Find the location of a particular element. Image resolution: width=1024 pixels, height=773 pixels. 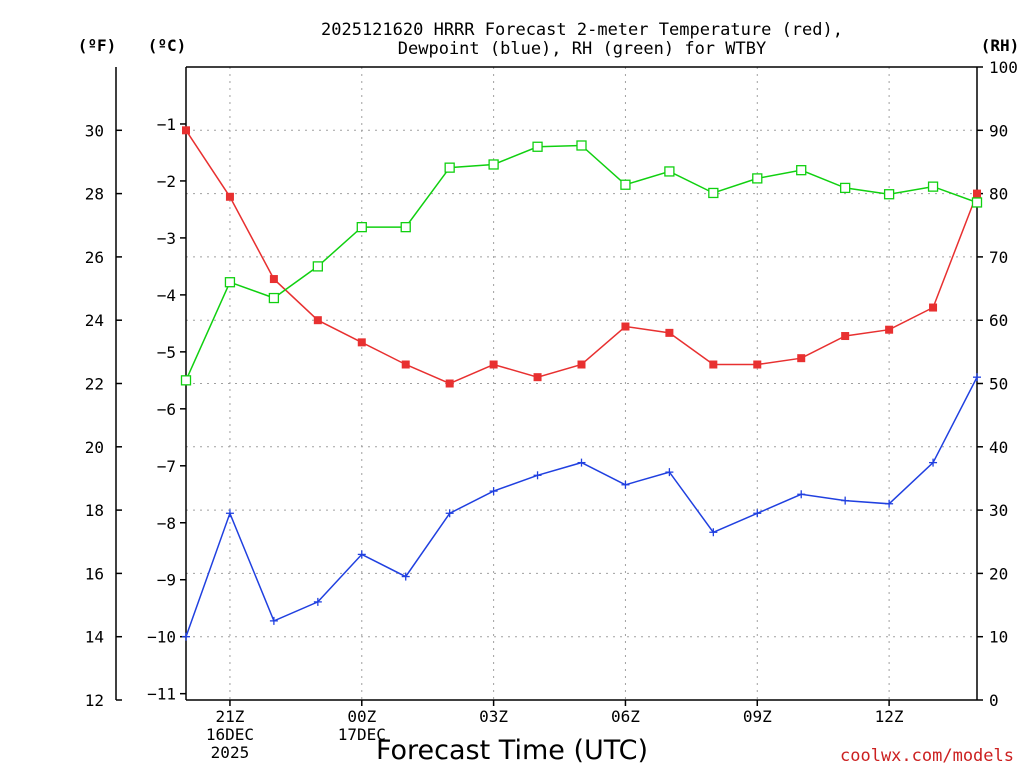

x-tick-label: 17DEC is located at coordinates (362, 734).